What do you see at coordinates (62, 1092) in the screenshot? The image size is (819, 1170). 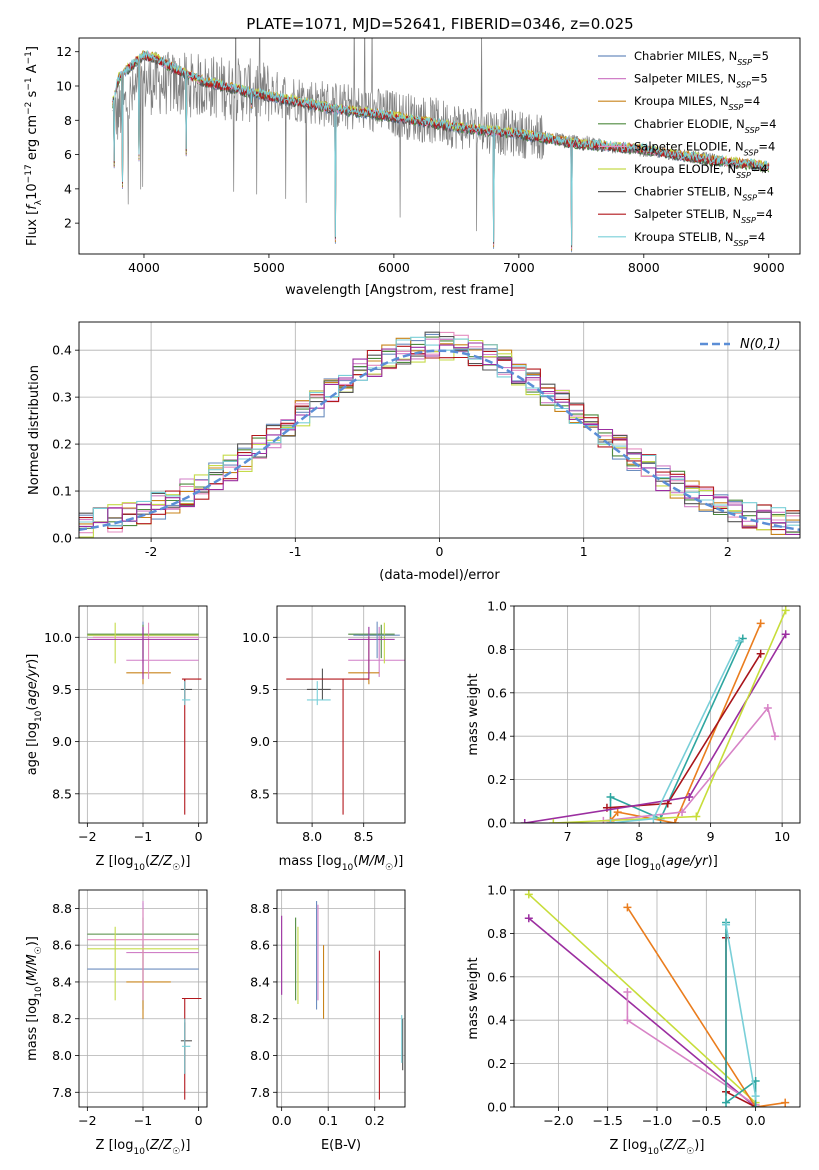 I see `y-tick-label: 7.8` at bounding box center [62, 1092].